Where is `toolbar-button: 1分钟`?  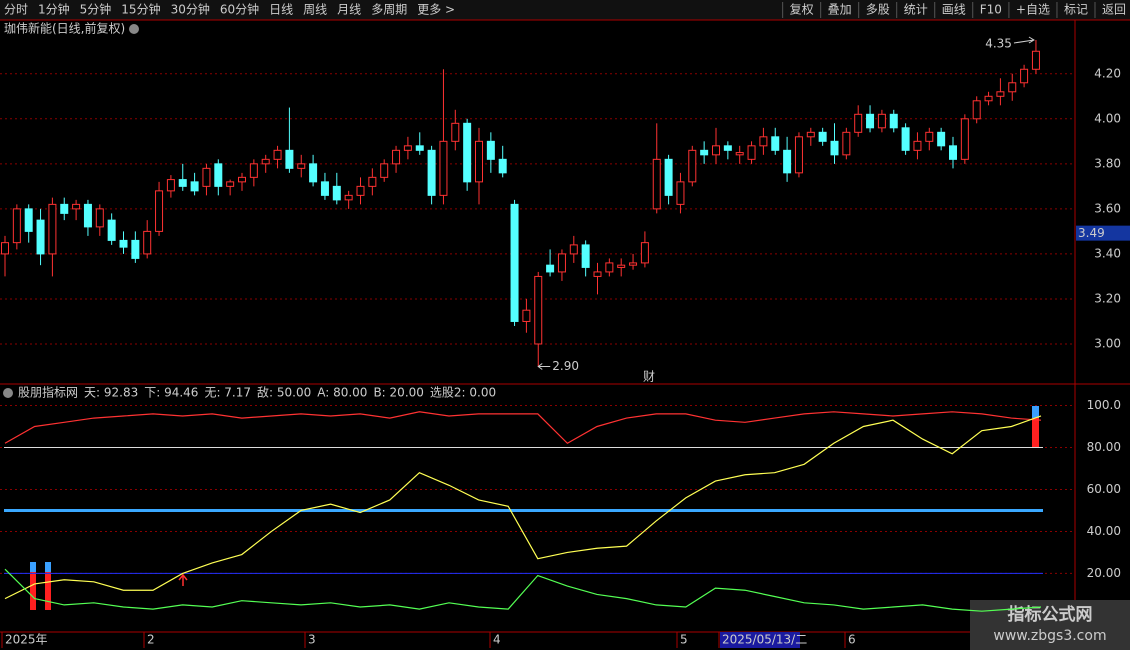 toolbar-button: 1分钟 is located at coordinates (54, 9).